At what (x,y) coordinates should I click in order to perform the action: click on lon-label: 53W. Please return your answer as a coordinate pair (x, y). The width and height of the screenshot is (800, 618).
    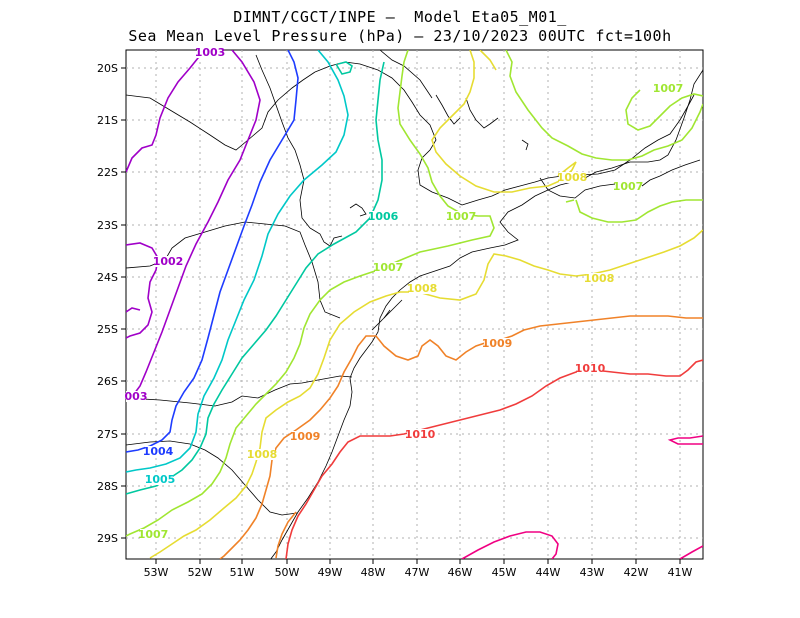
    Looking at the image, I should click on (156, 572).